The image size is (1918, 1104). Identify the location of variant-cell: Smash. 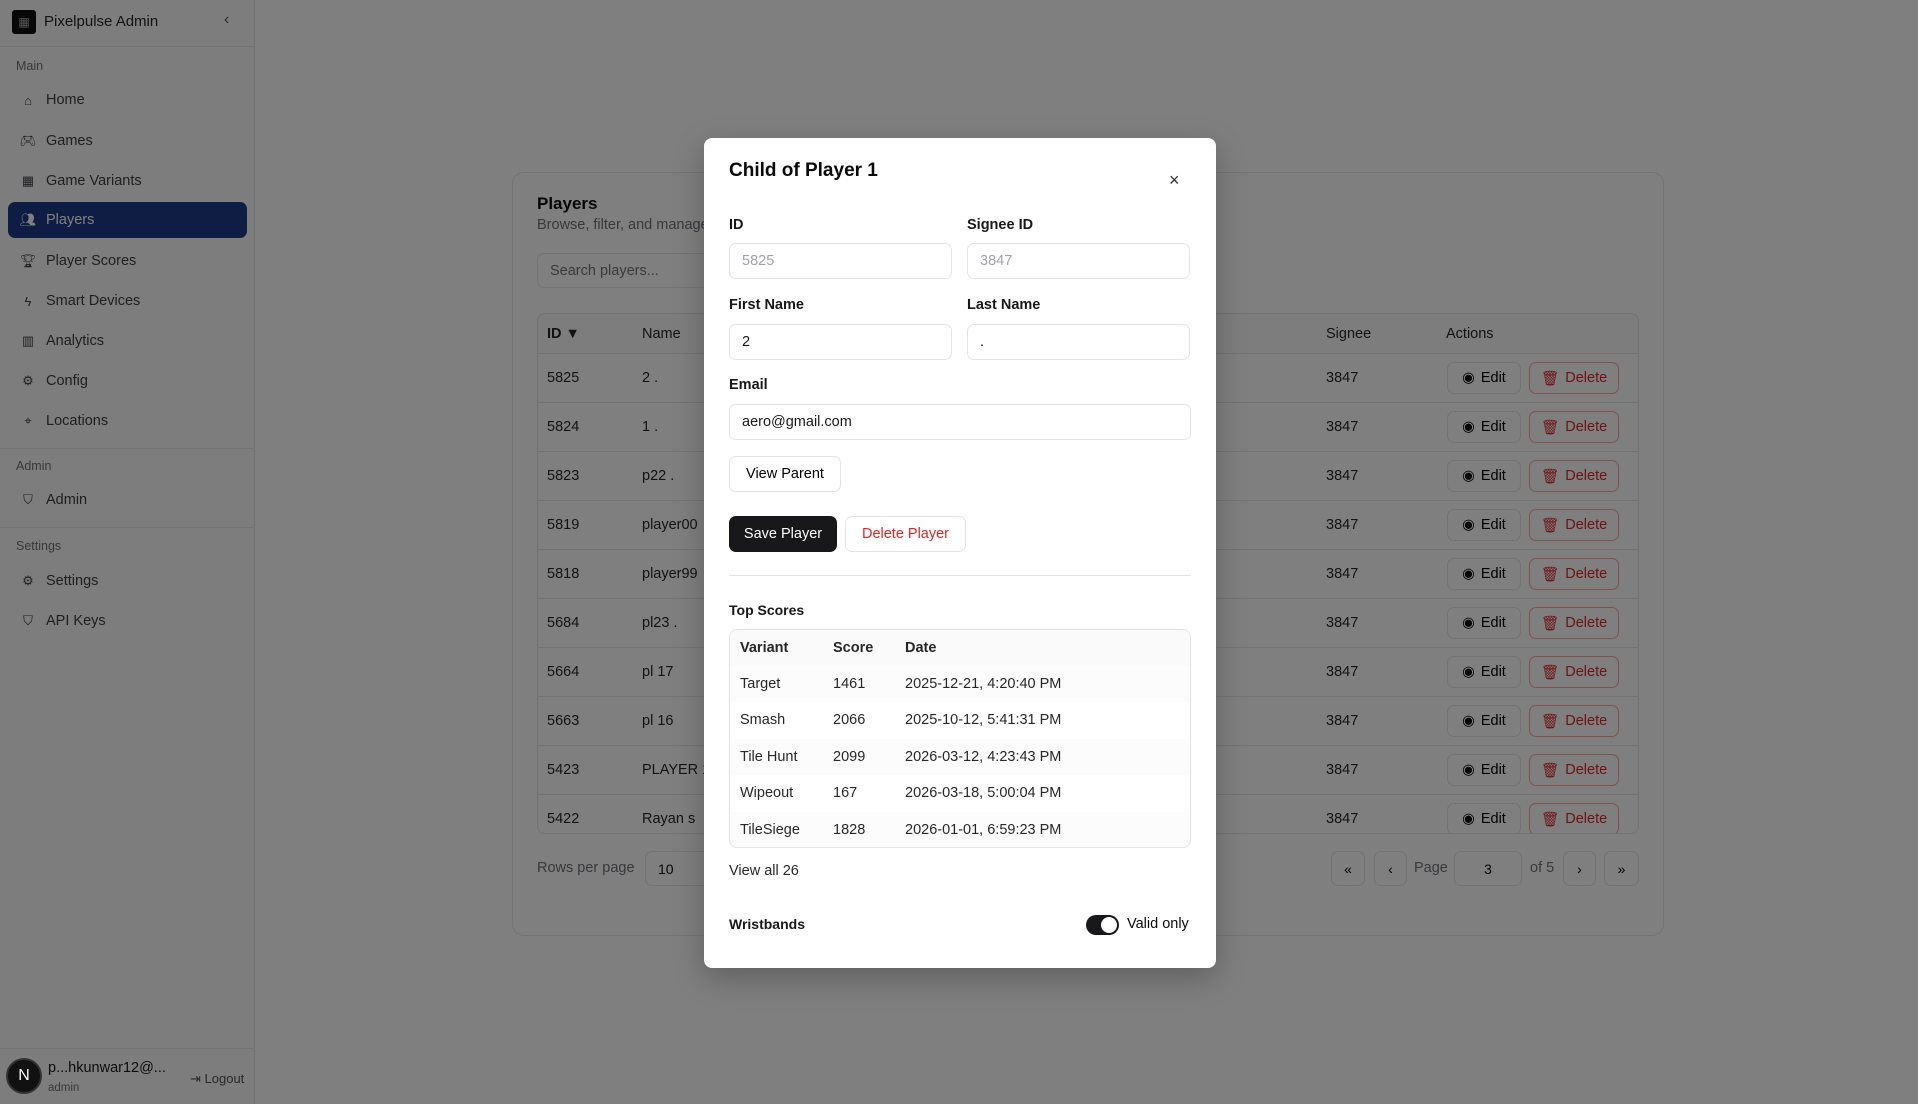
(763, 720).